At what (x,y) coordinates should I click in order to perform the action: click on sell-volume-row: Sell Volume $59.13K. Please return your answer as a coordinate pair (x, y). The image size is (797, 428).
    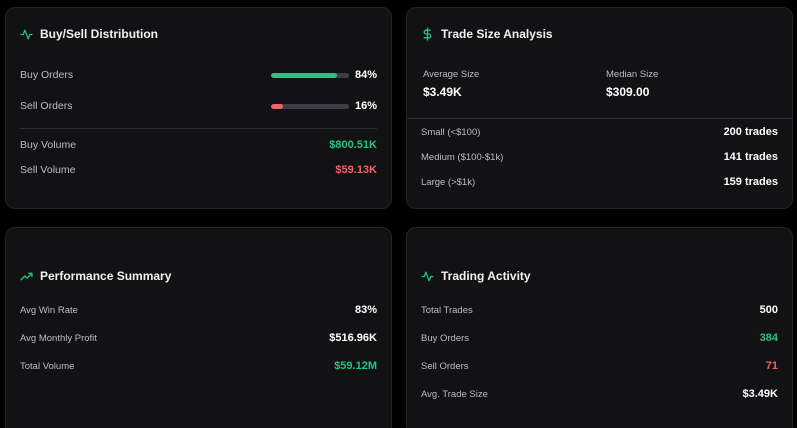
    Looking at the image, I should click on (198, 170).